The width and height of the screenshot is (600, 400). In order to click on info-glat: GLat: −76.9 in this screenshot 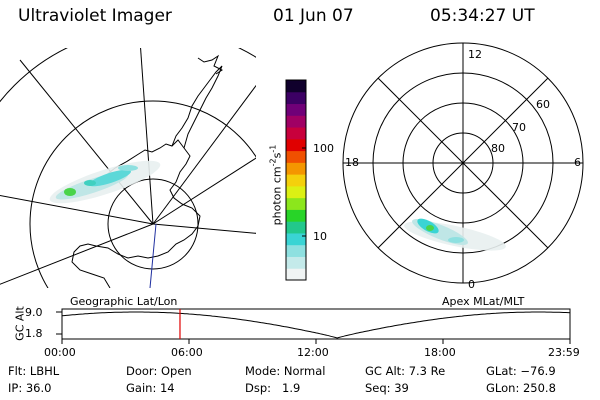, I will do `click(521, 371)`.